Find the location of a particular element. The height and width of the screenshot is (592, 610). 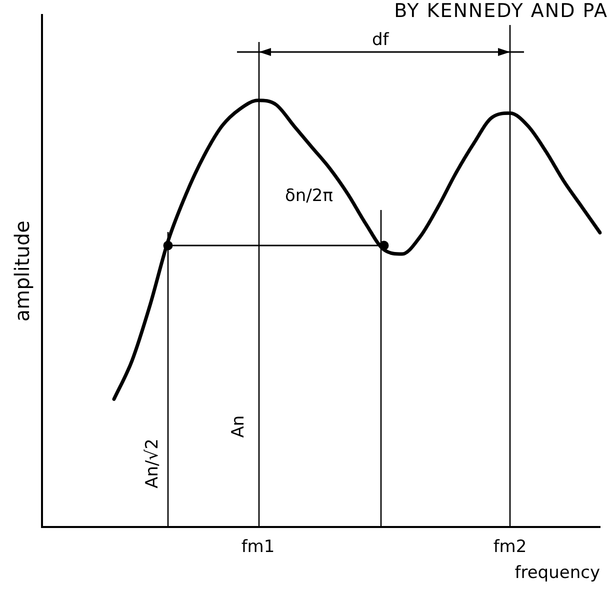

annotation: An/√2 is located at coordinates (152, 463).